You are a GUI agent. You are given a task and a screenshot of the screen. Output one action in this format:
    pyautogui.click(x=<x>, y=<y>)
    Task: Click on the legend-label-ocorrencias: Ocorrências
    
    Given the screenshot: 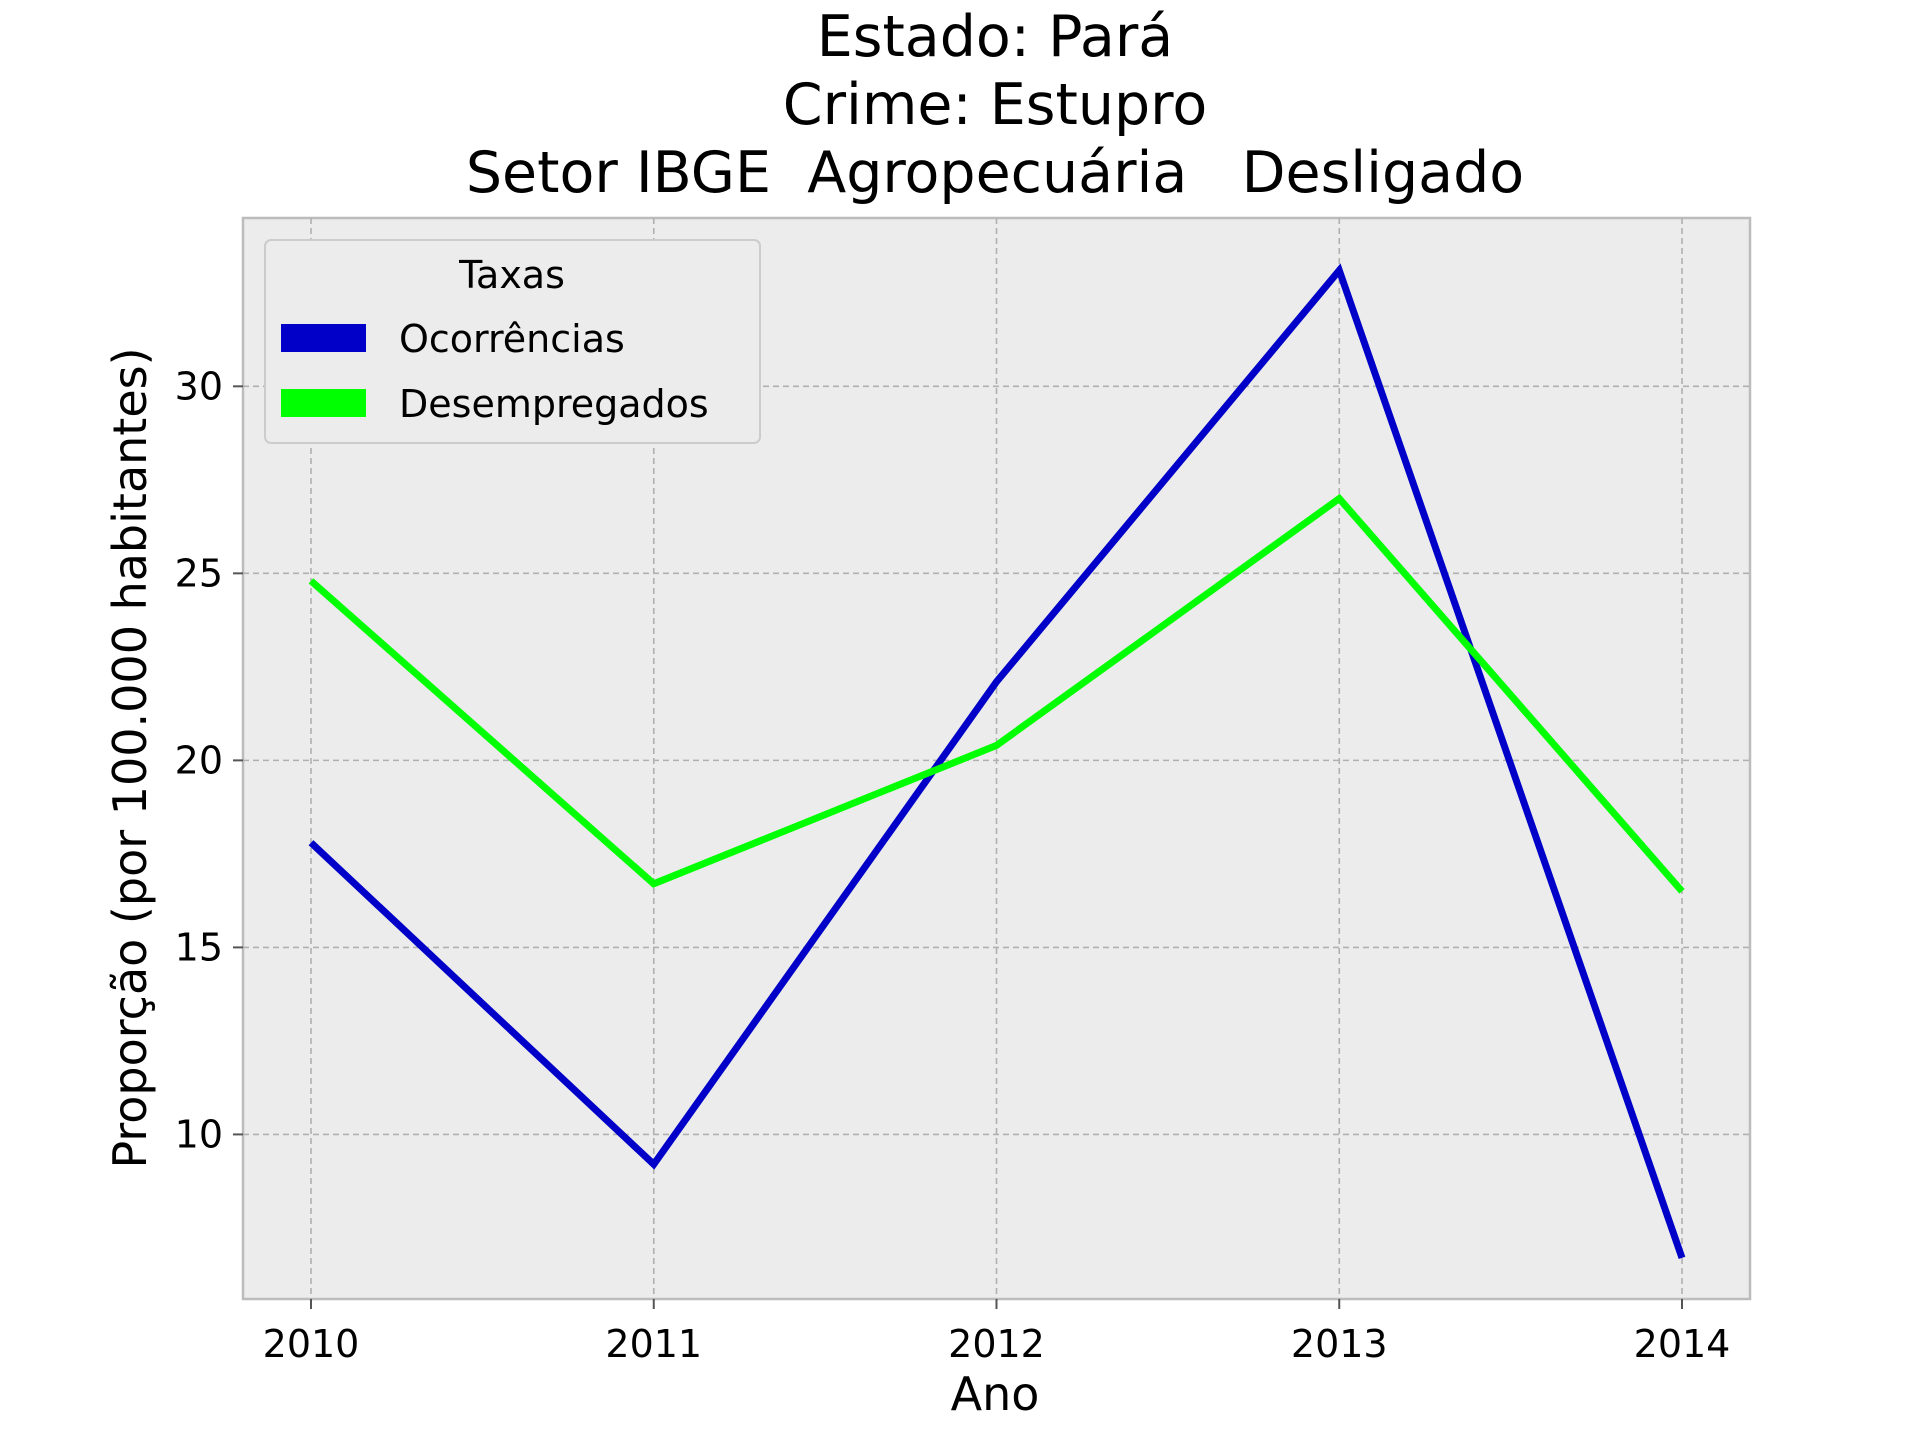 What is the action you would take?
    pyautogui.click(x=512, y=339)
    